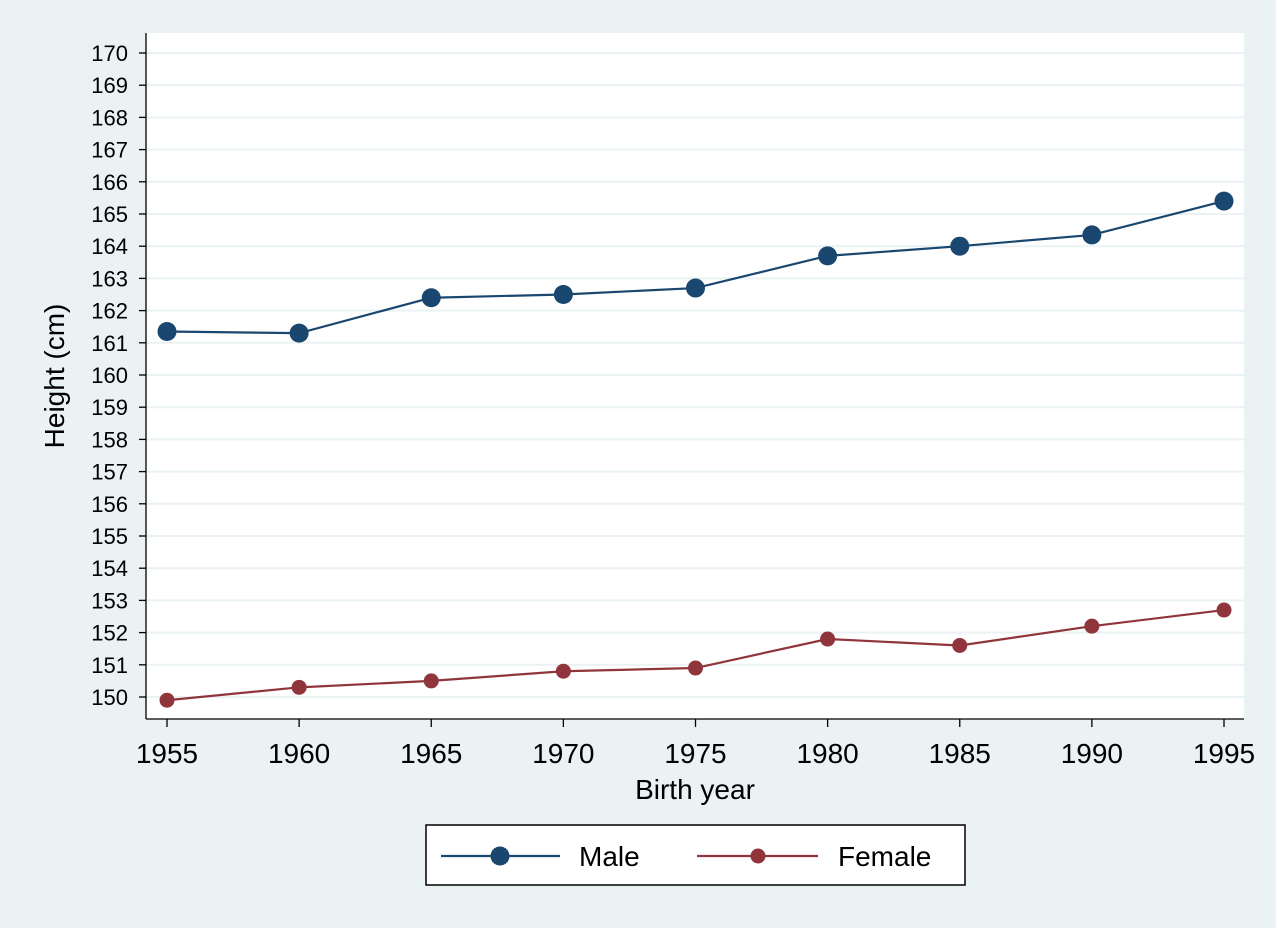 This screenshot has width=1276, height=928. I want to click on x-tick-label: 1980, so click(827, 753).